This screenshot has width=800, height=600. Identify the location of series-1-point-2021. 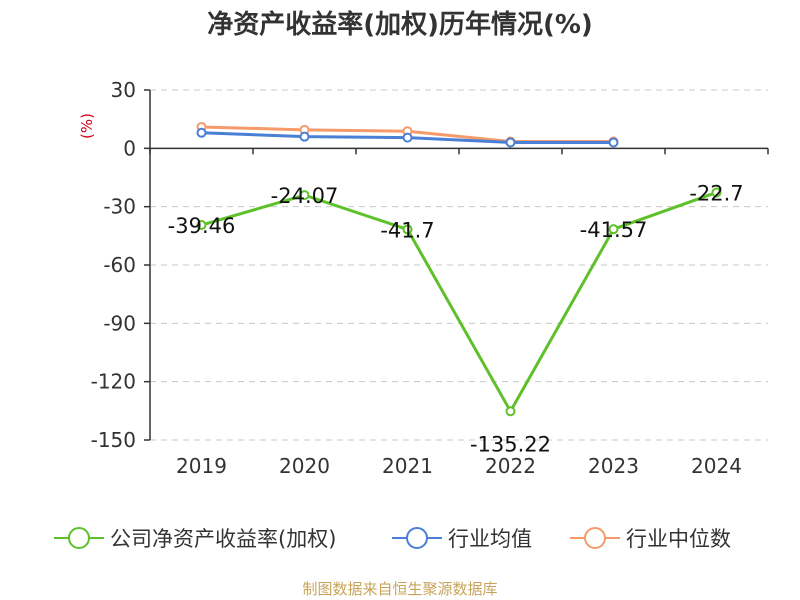
(407, 137).